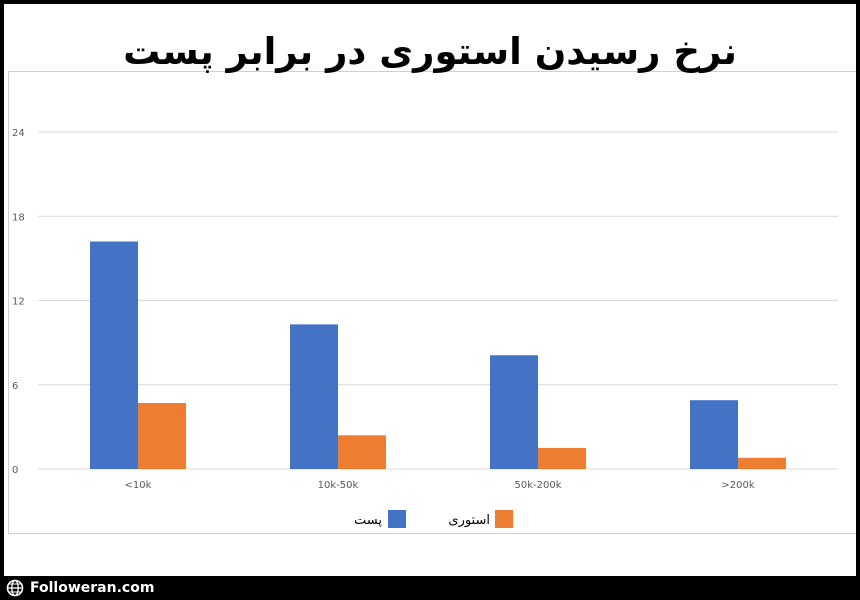 The image size is (860, 600). I want to click on y-tick-label: 12, so click(18, 302).